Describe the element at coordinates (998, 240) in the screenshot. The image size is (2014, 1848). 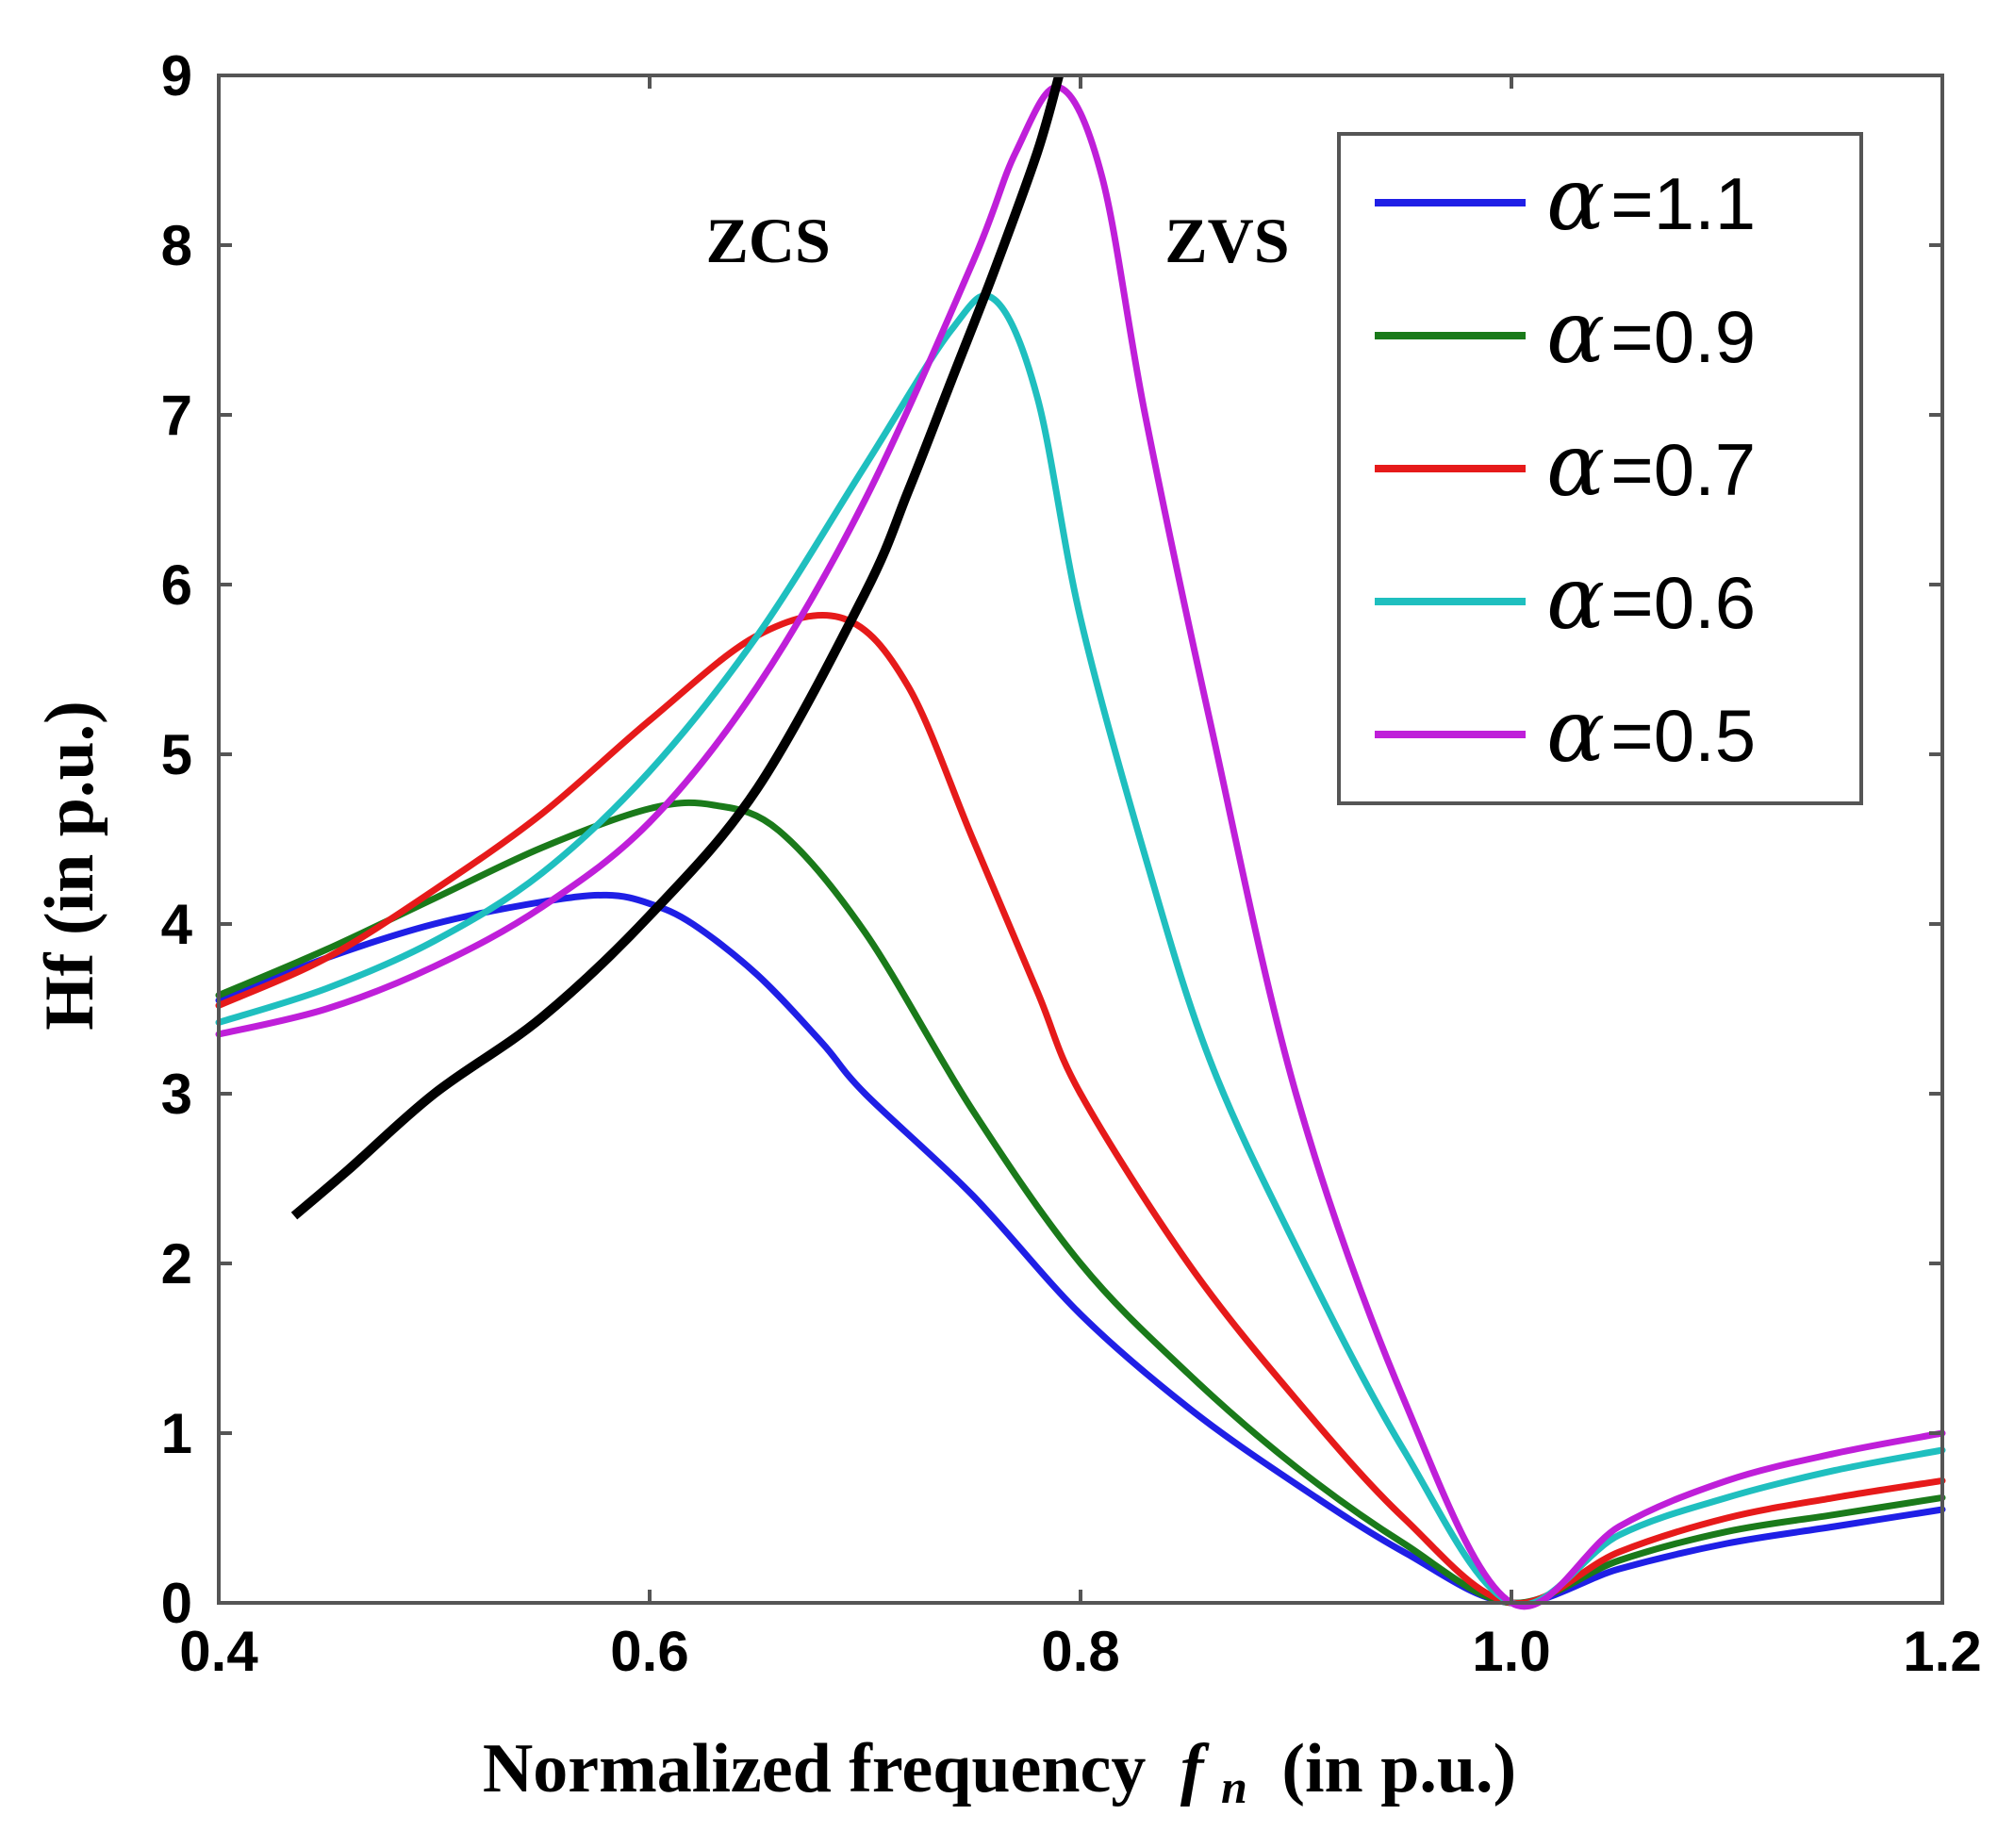
I see `region-annotations: ZCS ZVS` at that location.